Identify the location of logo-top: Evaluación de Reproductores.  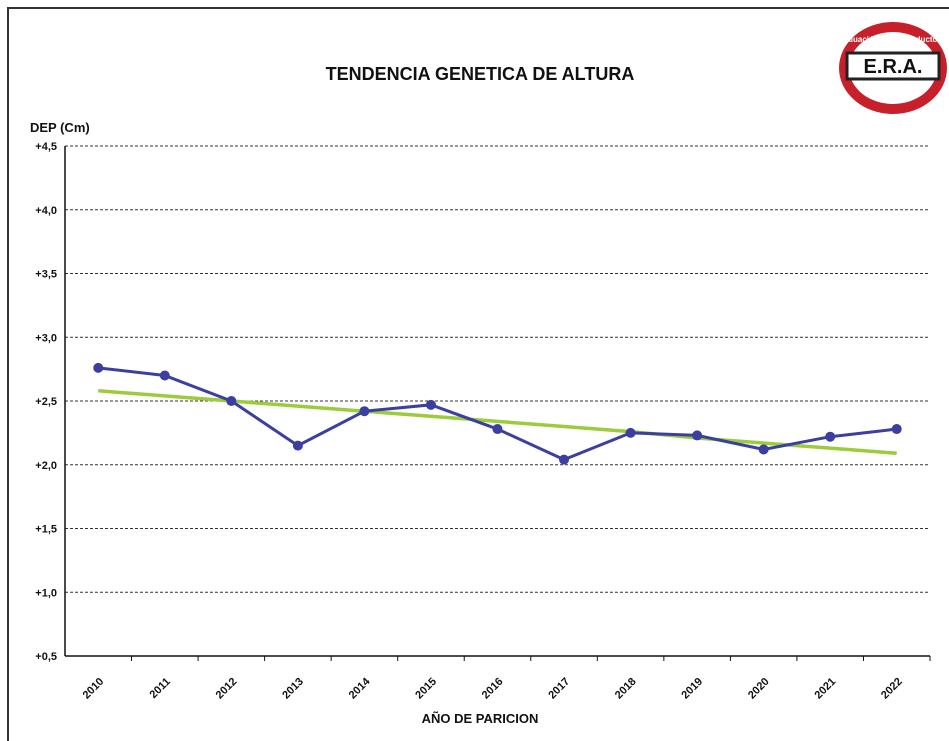
(893, 39).